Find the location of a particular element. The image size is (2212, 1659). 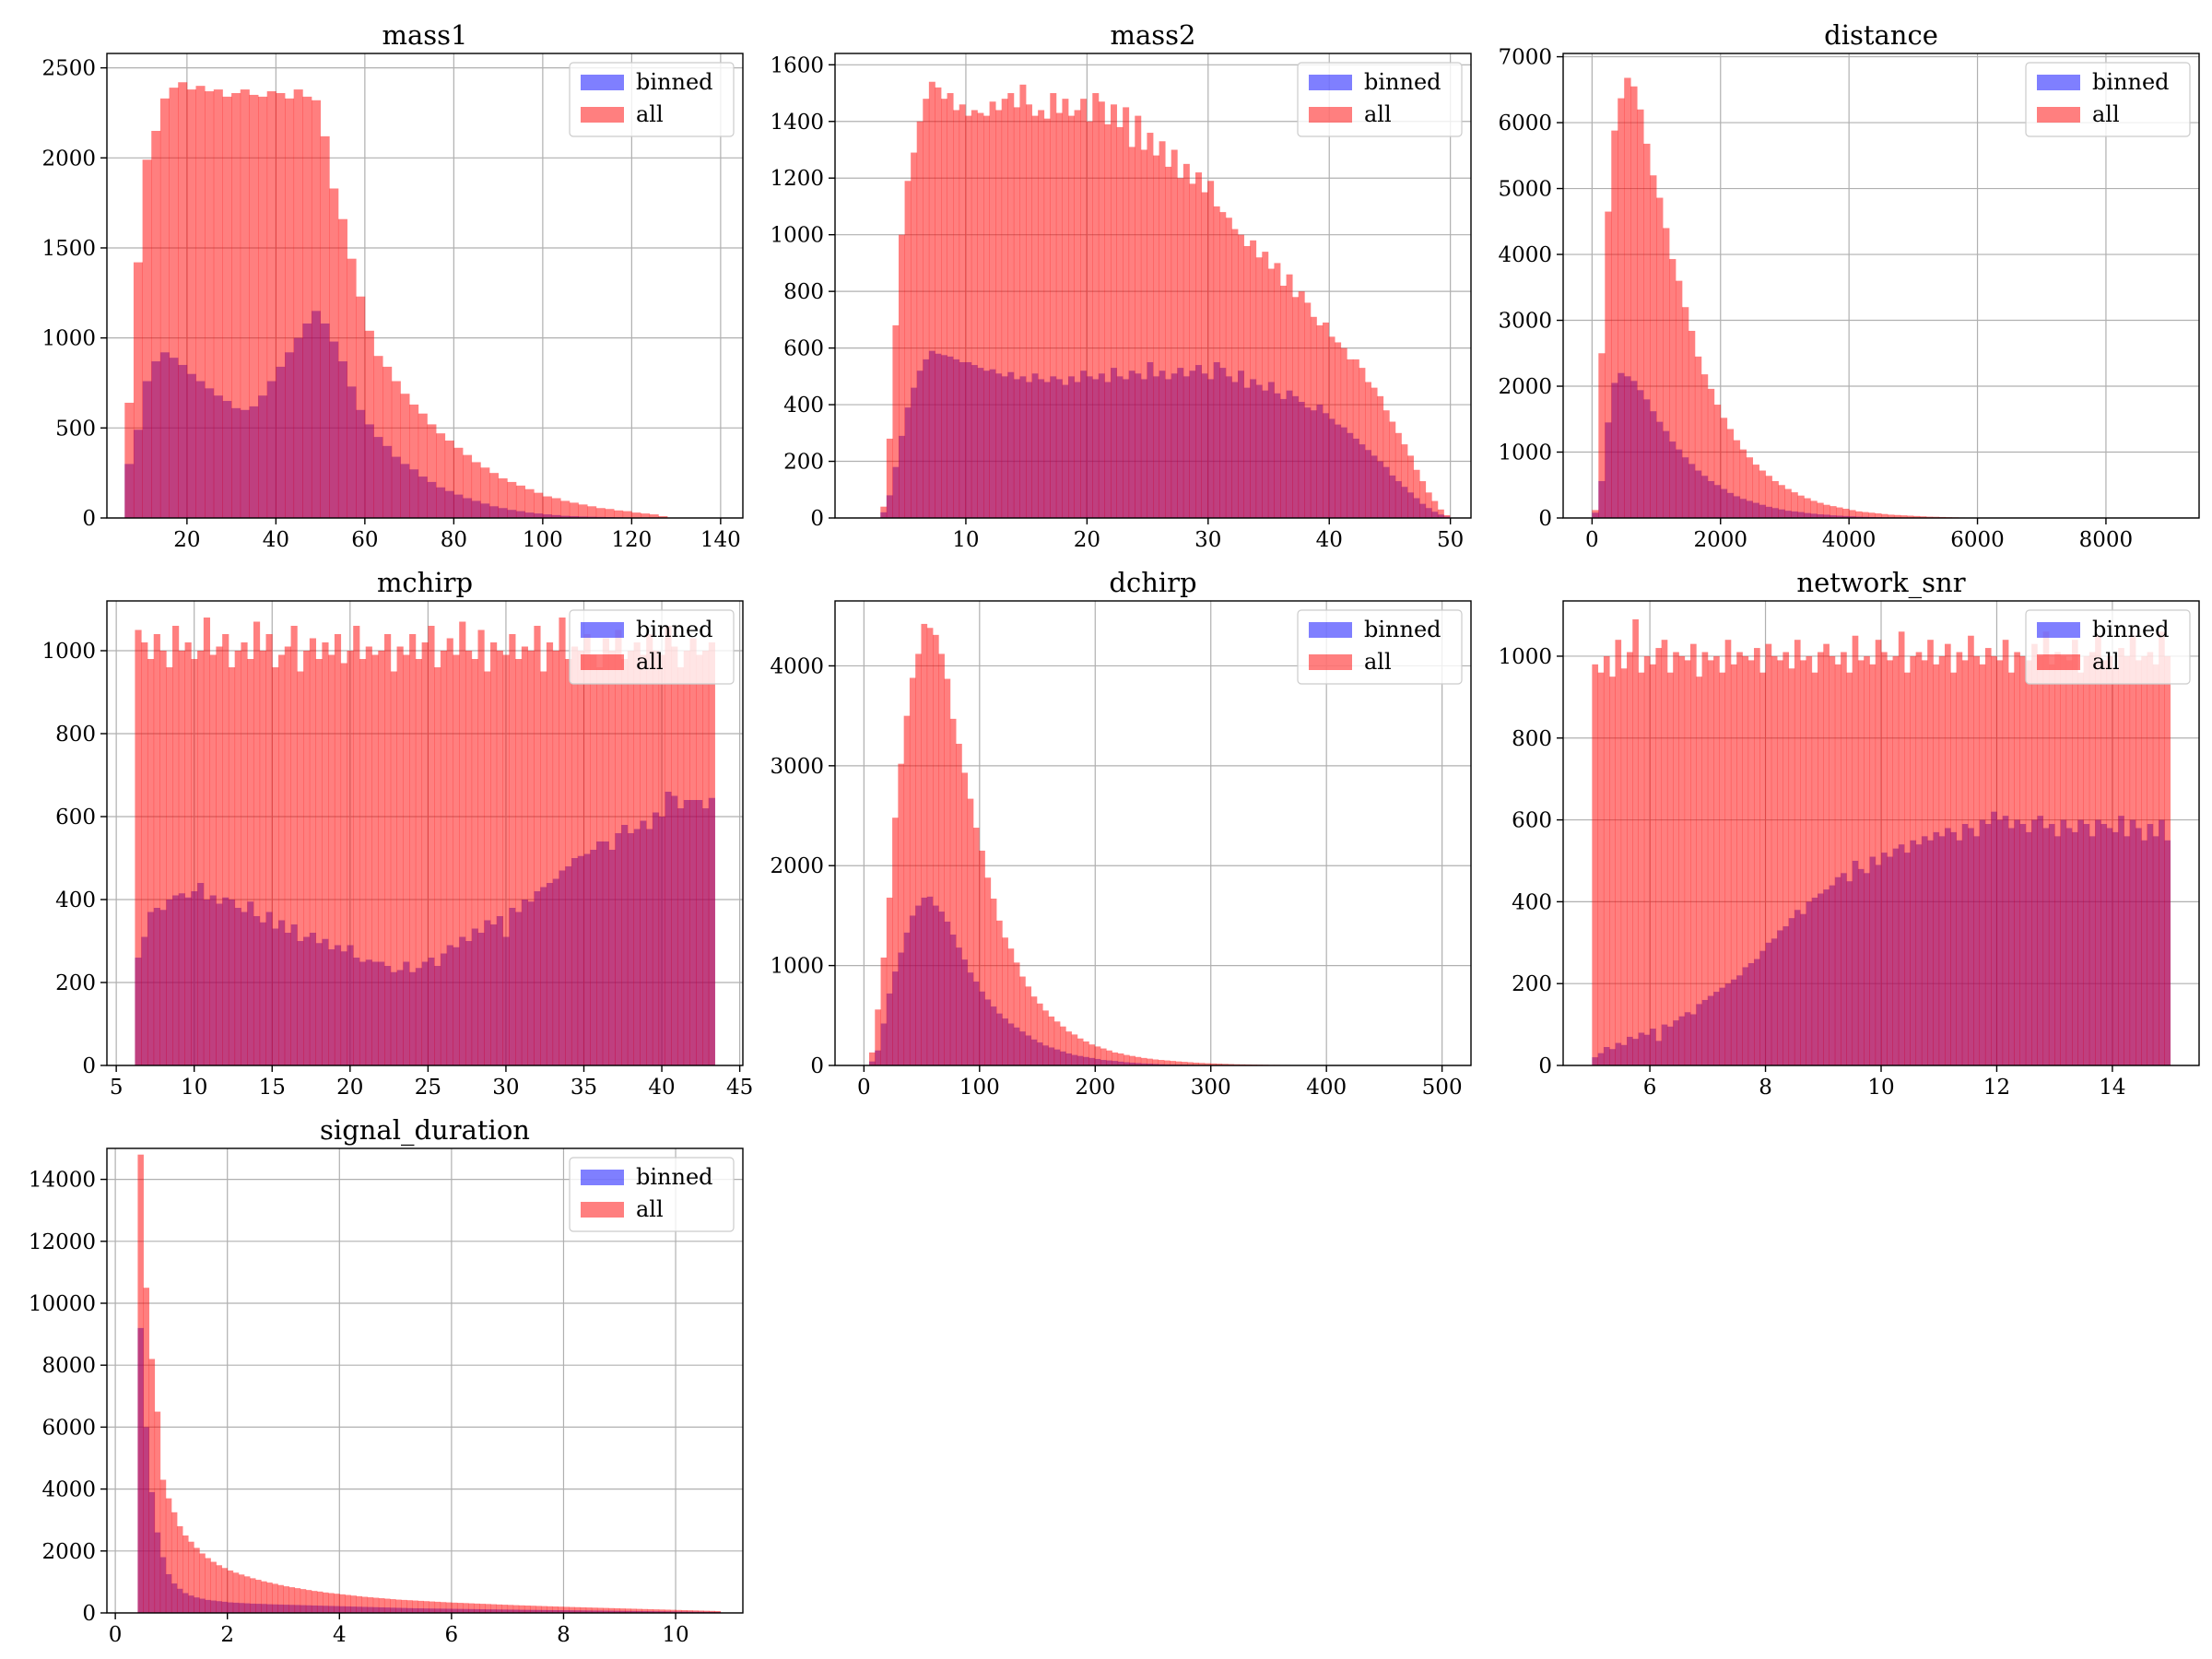

ticks: 0 2 4 6 8 10 0 2000 4000 6000 8000 10000 12000 14000 is located at coordinates (359, 1408).